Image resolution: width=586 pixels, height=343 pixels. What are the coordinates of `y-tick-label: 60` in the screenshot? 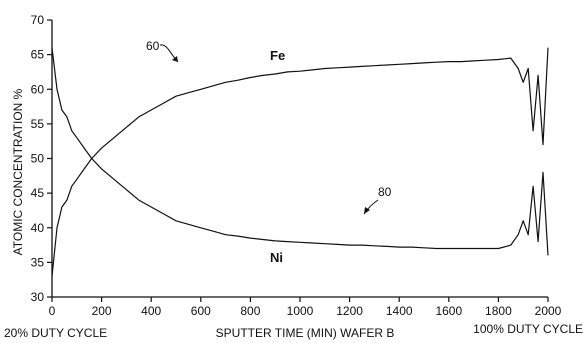 It's located at (38, 89).